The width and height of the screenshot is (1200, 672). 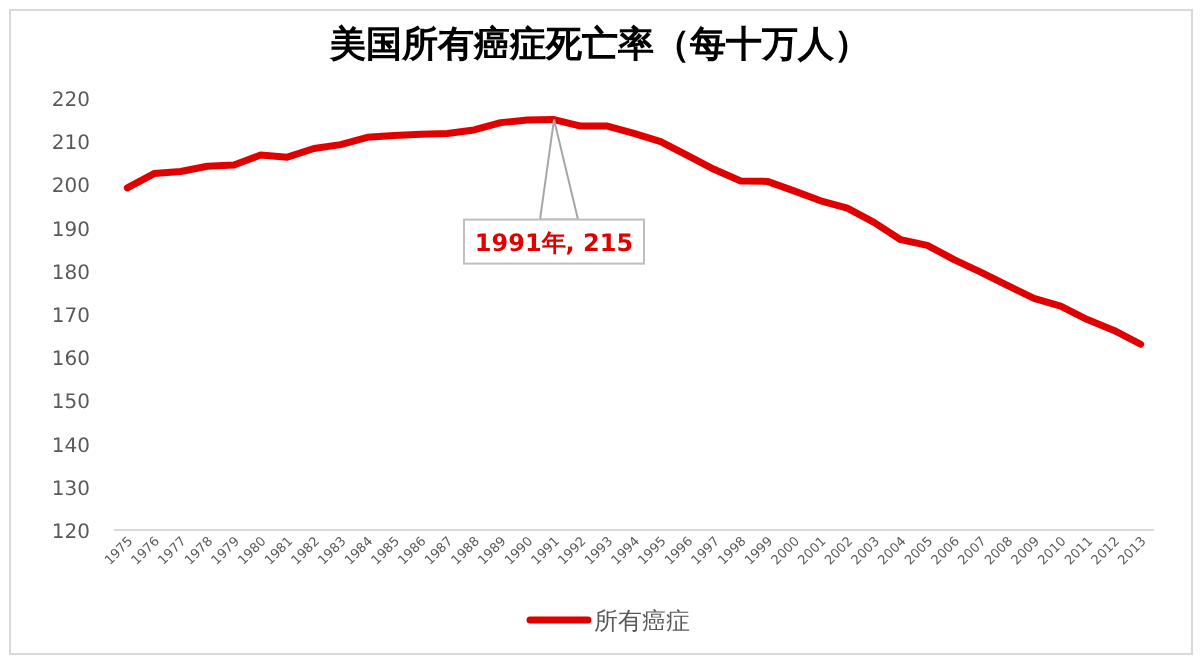 What do you see at coordinates (70, 187) in the screenshot?
I see `y-tick-label: 200` at bounding box center [70, 187].